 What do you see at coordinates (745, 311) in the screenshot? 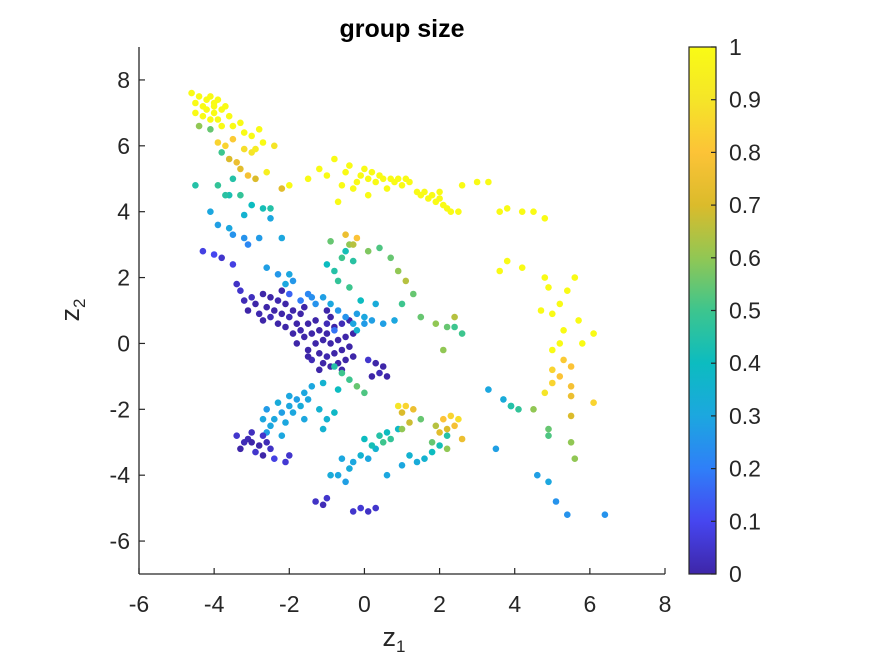
I see `colorbar-tick-label: 0.5` at bounding box center [745, 311].